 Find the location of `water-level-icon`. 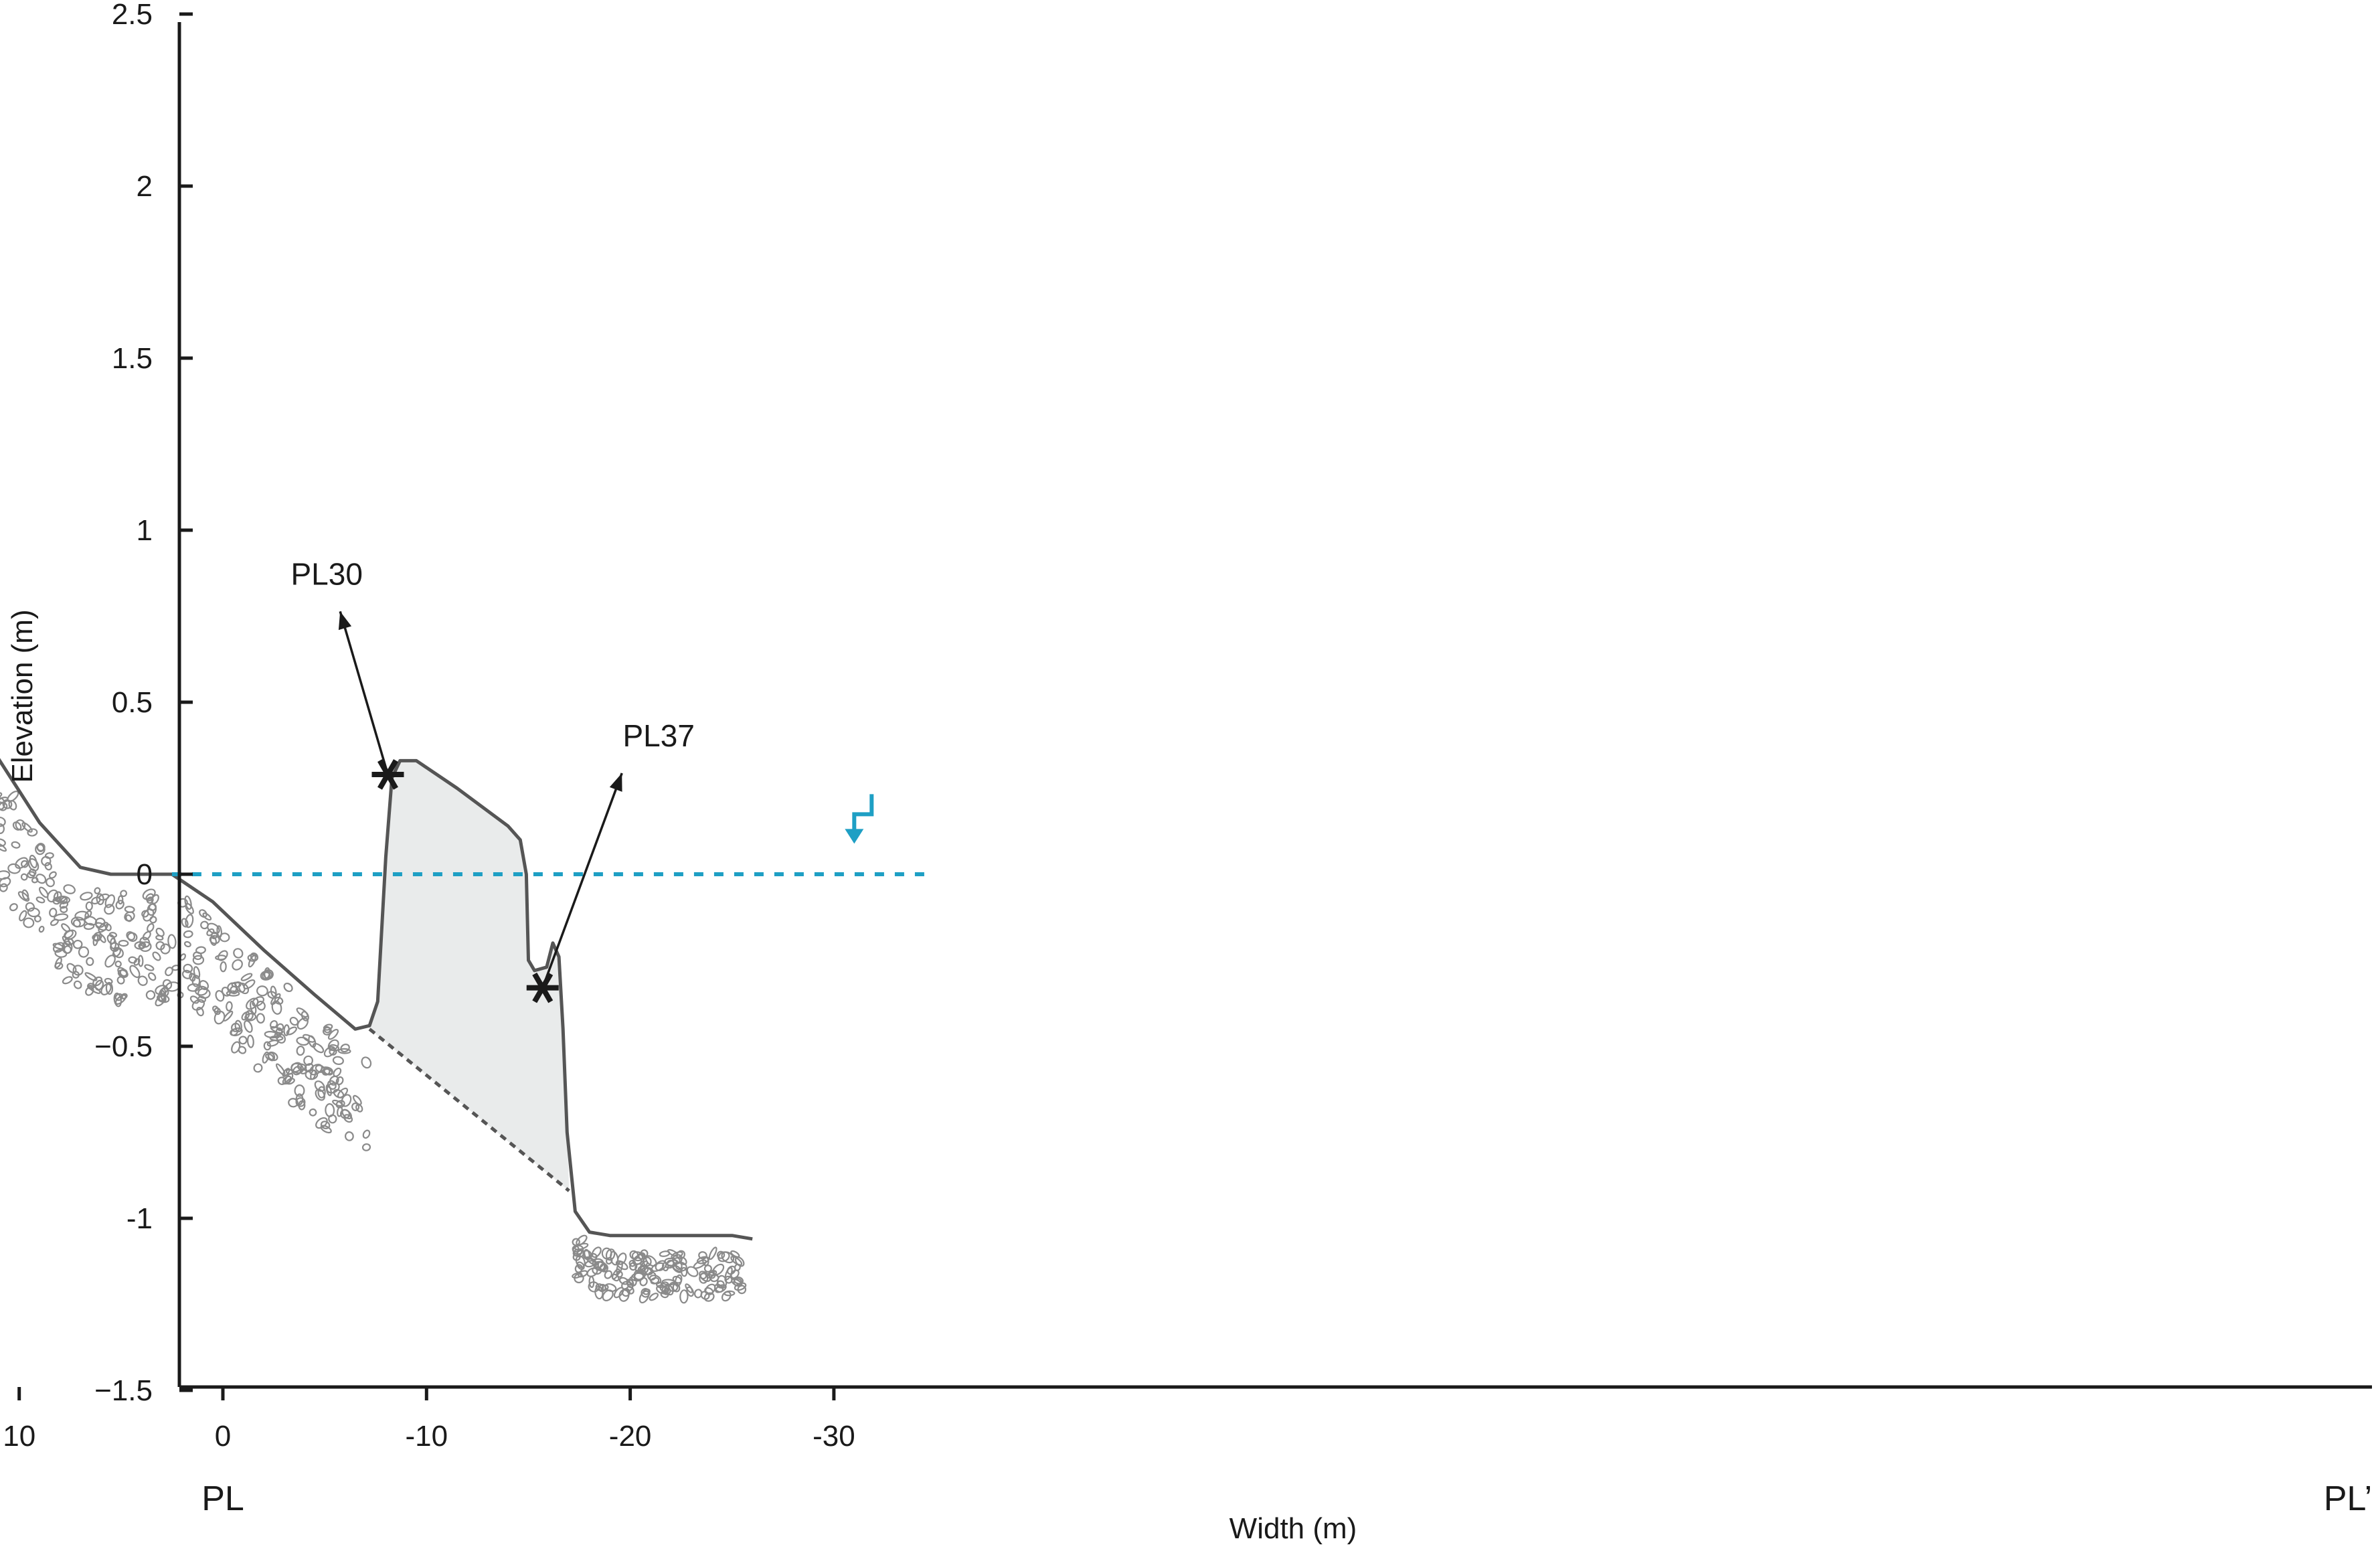

water-level-icon is located at coordinates (860, 819).